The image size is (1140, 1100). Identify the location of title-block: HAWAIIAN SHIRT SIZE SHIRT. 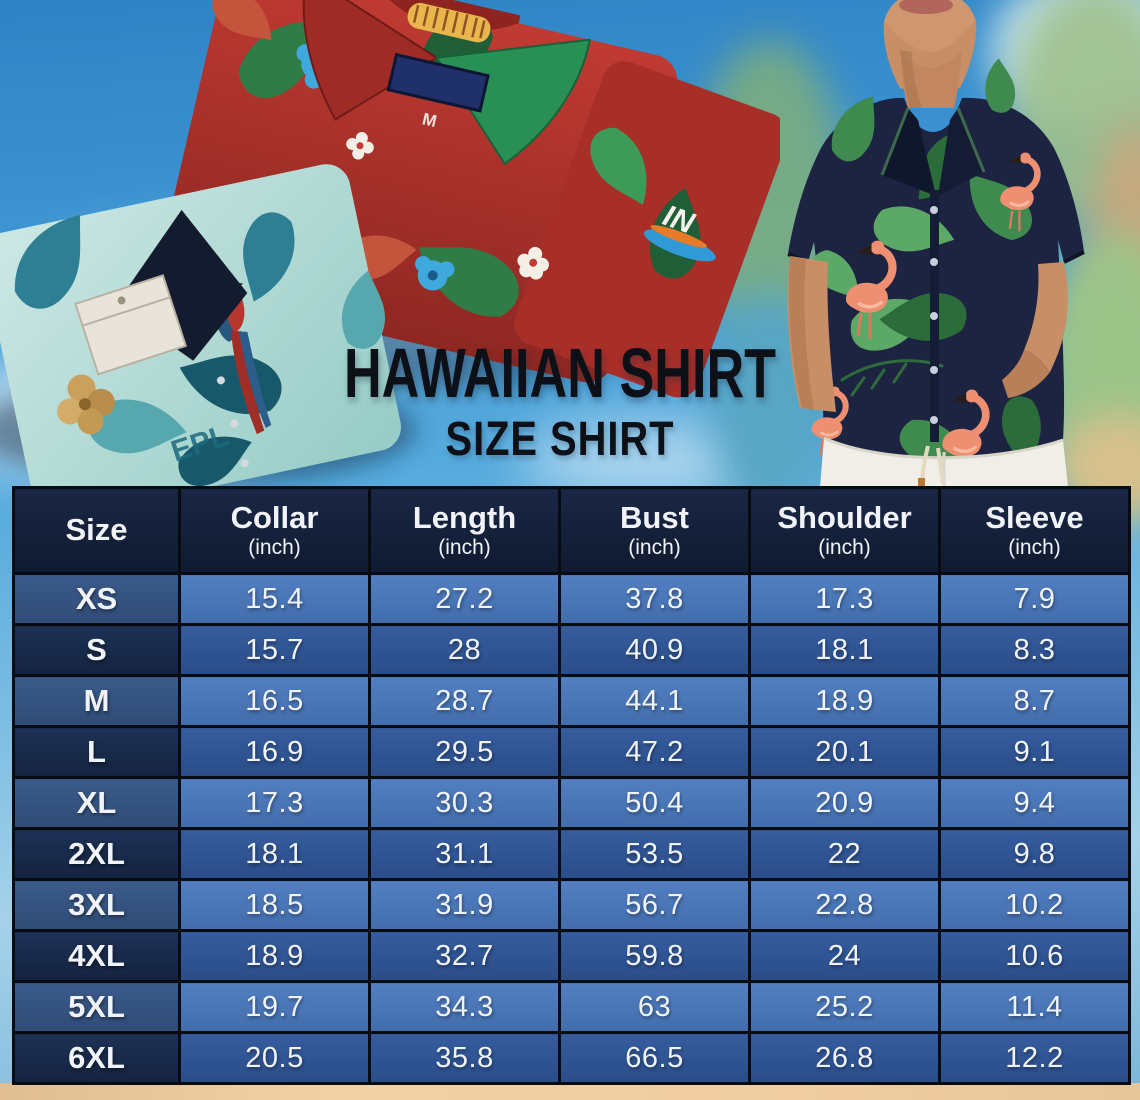
(560, 400).